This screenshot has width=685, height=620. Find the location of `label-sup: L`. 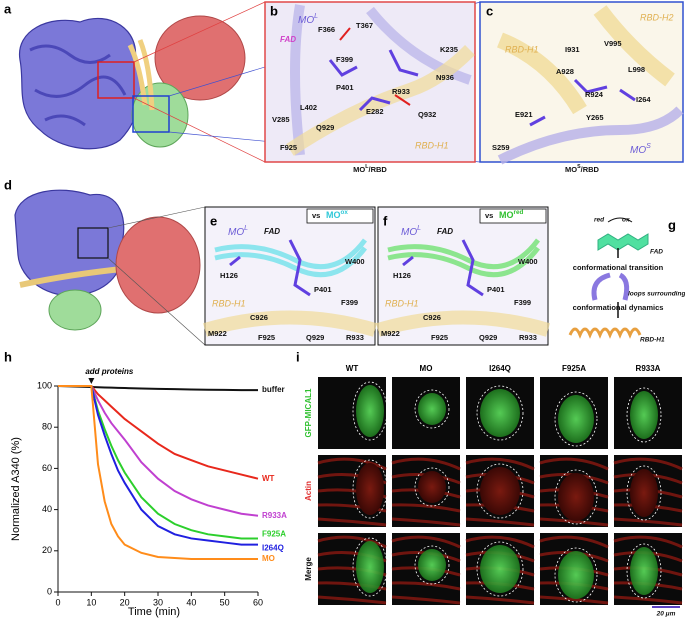

label-sup: L is located at coordinates (367, 167).